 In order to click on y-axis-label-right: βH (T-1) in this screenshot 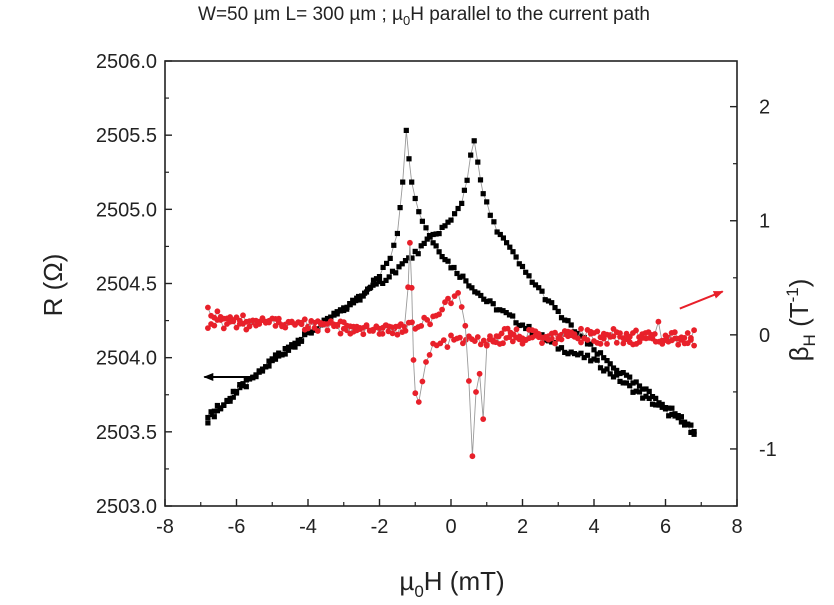, I will do `click(801, 320)`.